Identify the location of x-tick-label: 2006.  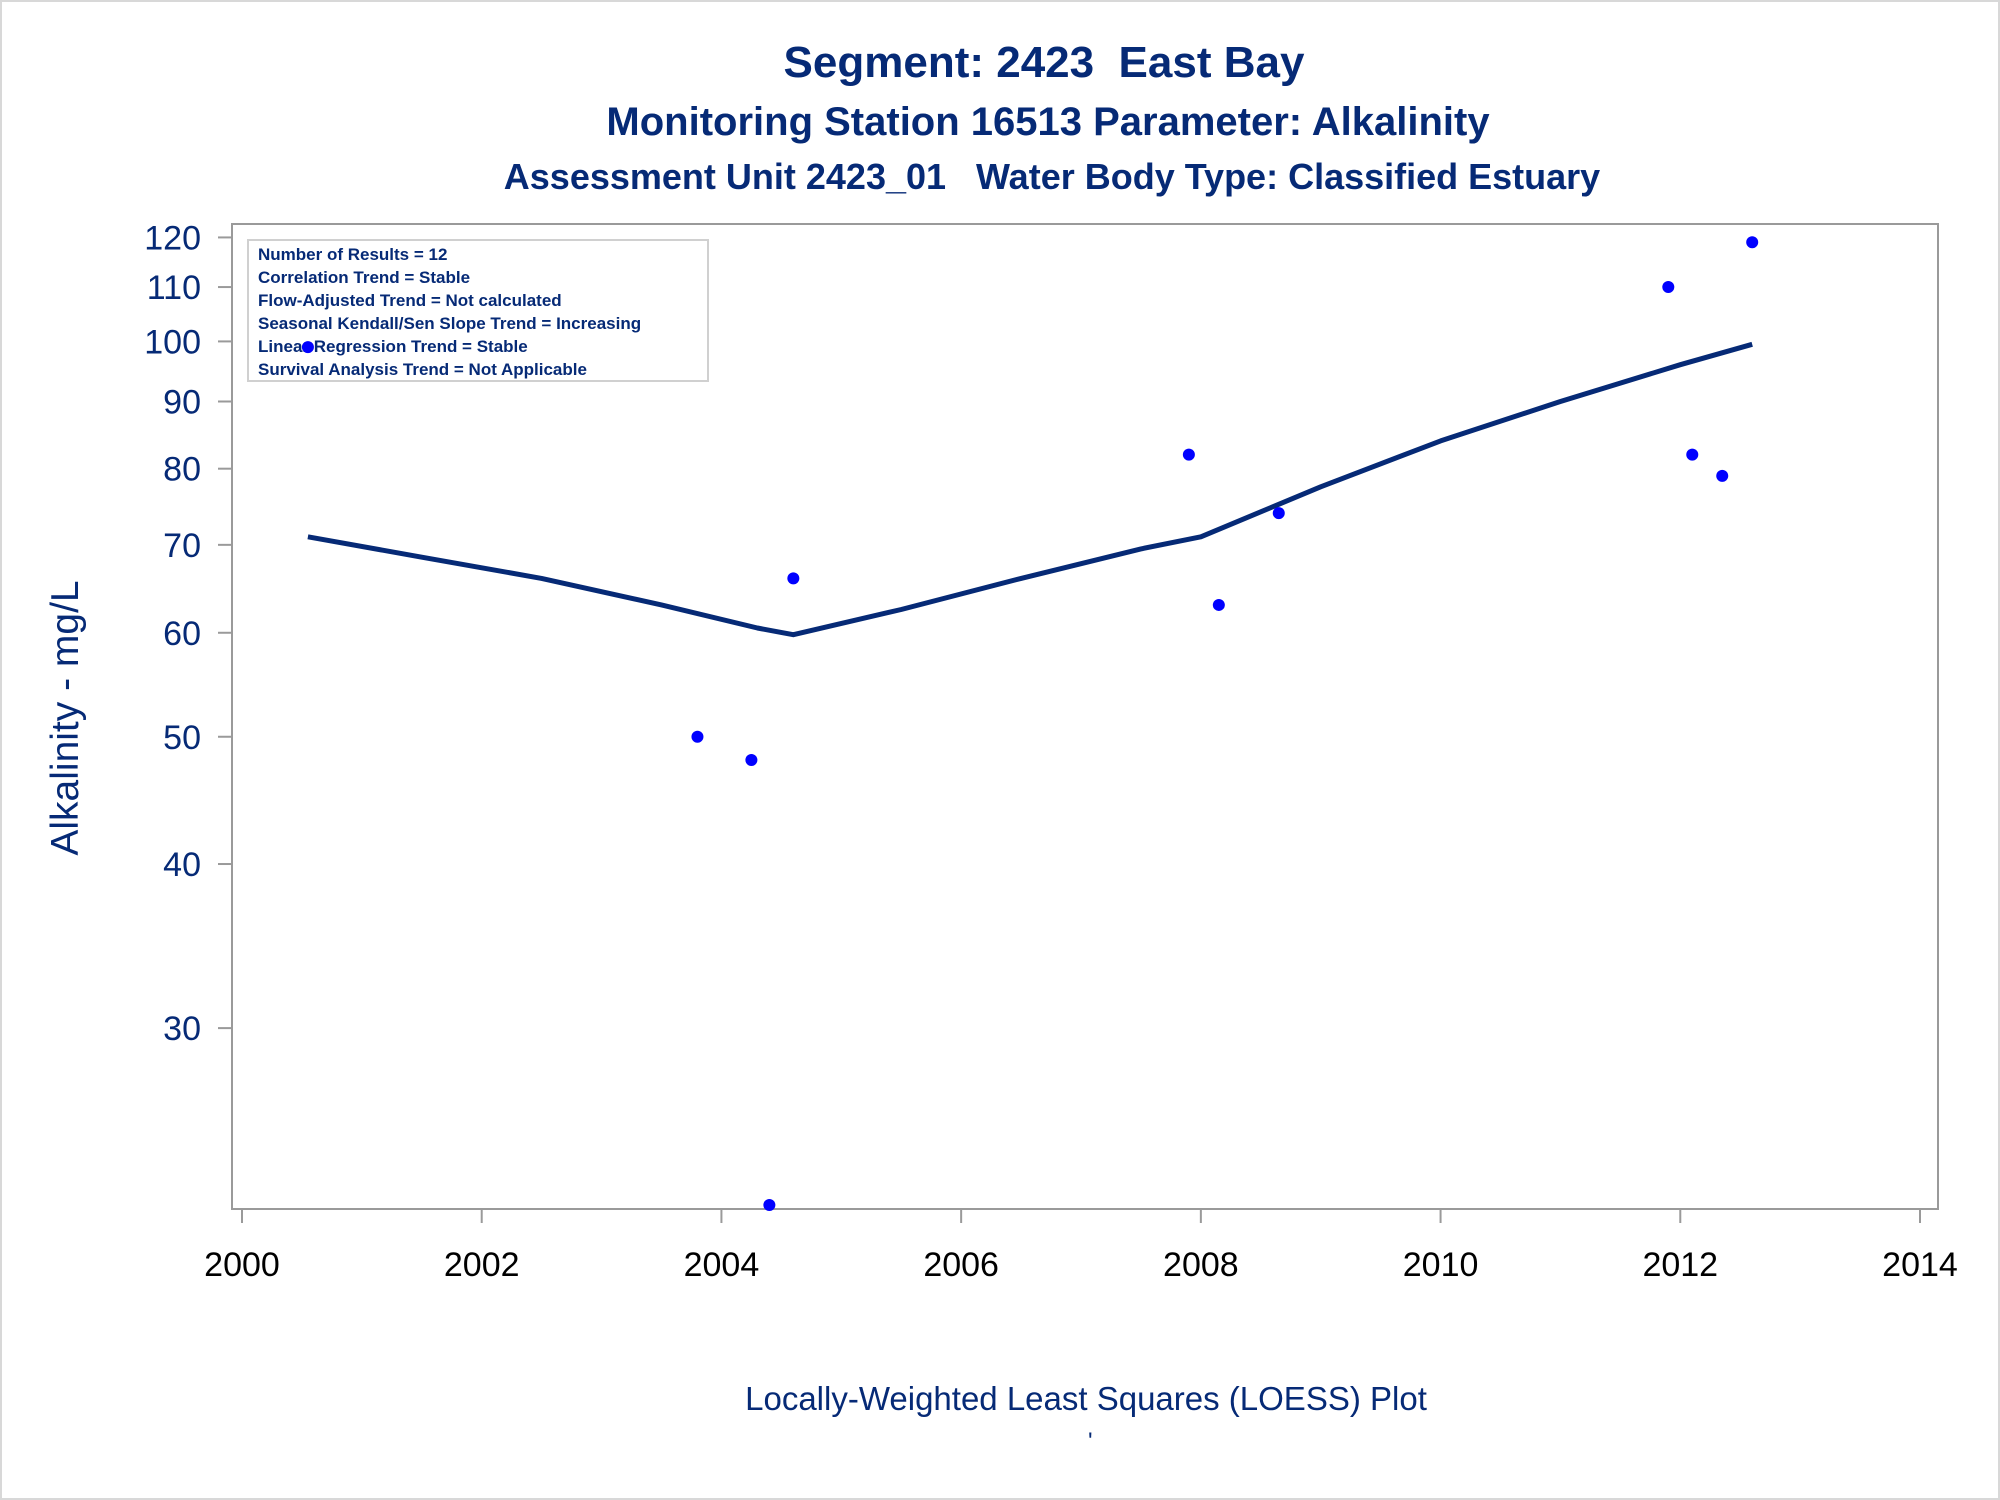
(961, 1265).